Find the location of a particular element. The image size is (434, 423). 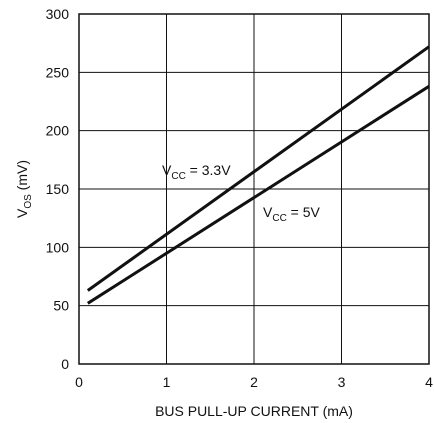

y-tick-label: 300 is located at coordinates (58, 14).